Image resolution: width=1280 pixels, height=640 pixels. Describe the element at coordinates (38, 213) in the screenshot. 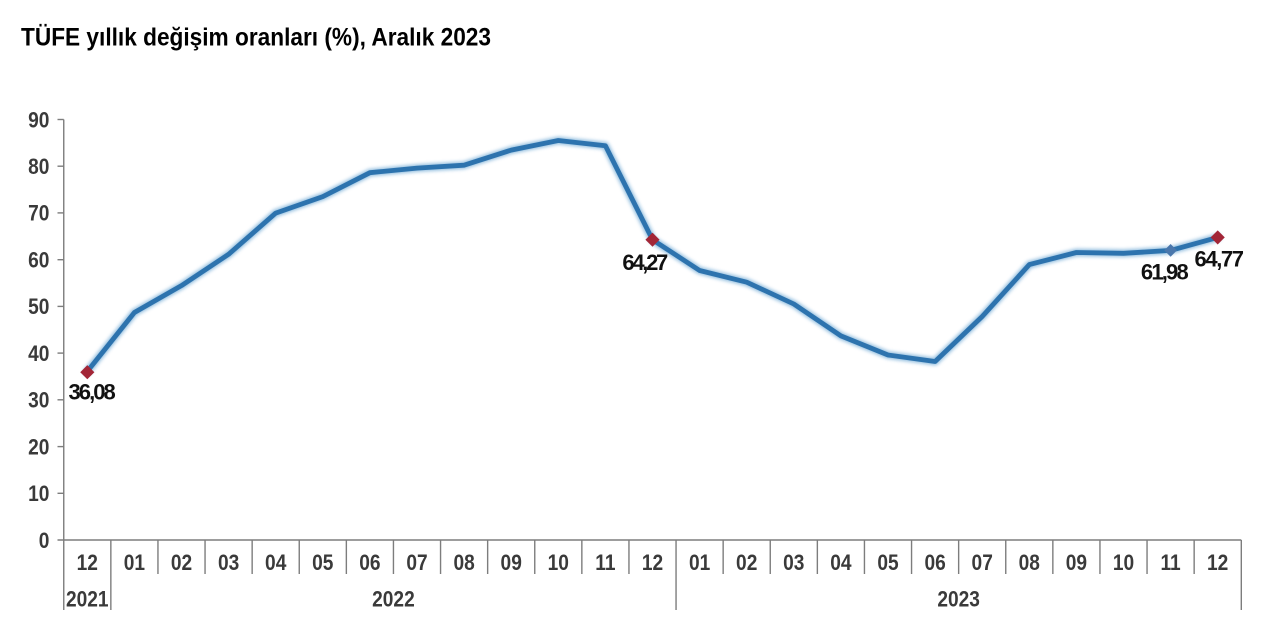

I see `svg-text: 70` at that location.